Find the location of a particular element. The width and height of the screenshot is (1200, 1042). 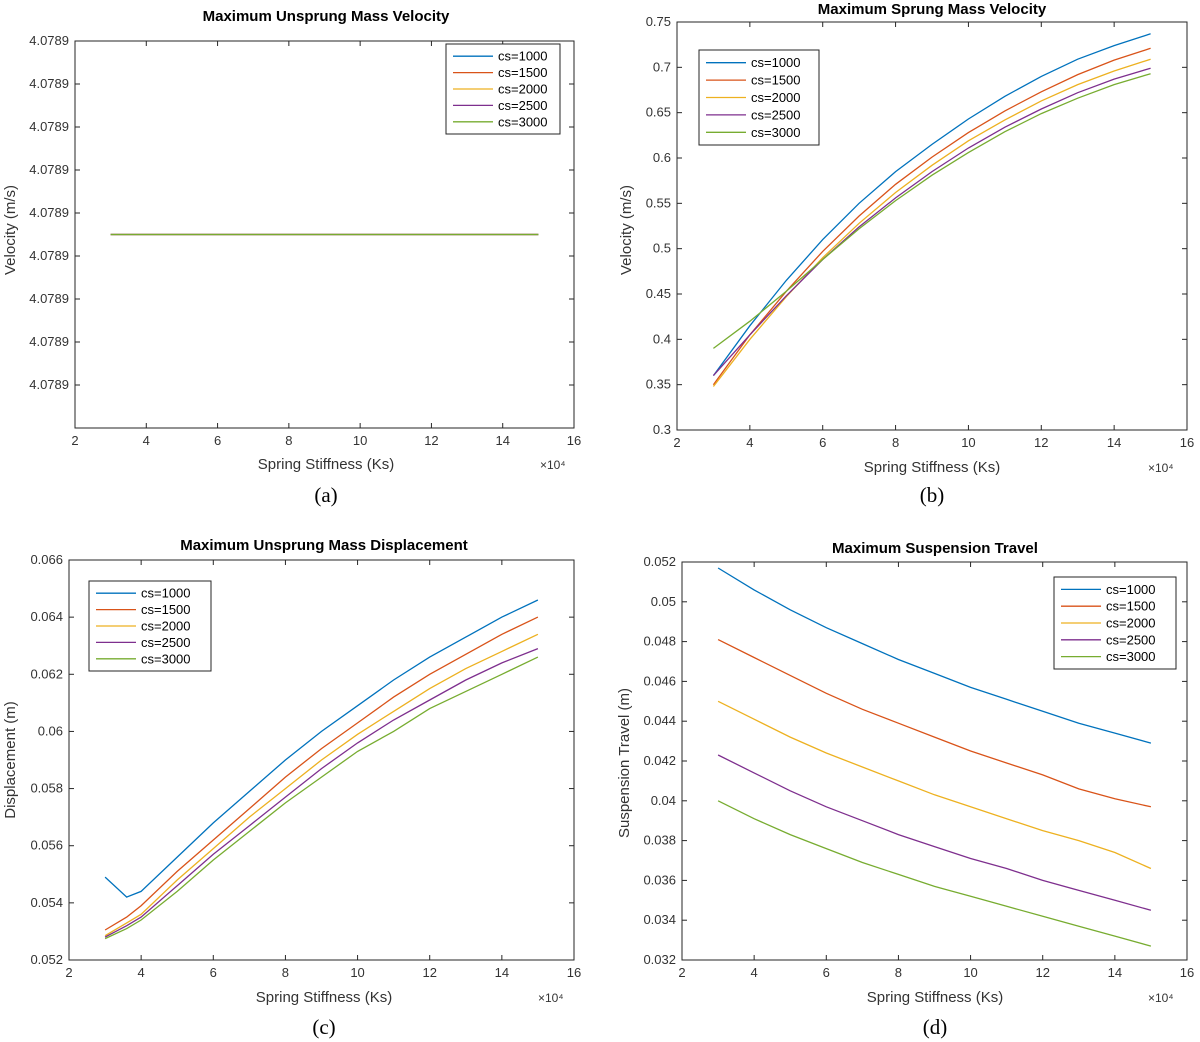

y-tick-label: 0.066 is located at coordinates (46, 559).